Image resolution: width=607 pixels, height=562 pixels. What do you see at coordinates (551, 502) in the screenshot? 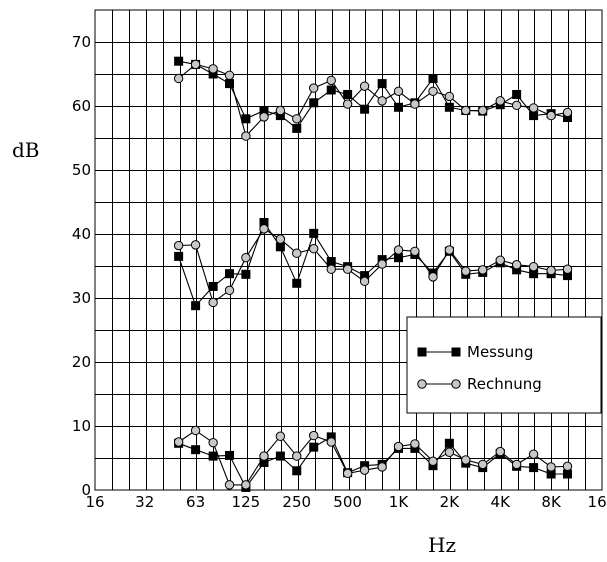
I see `x-tick-label: 8K` at bounding box center [551, 502].